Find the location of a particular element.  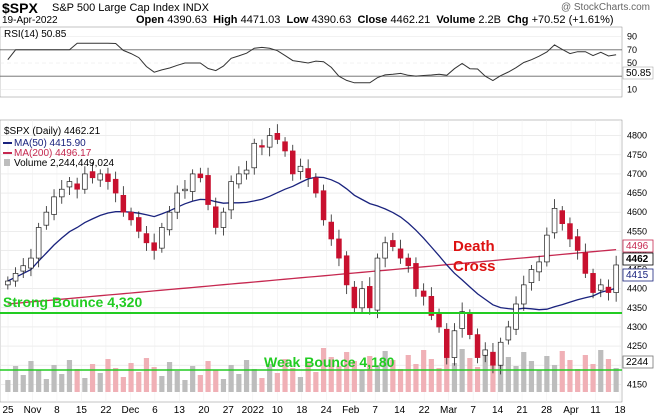

date-tick-label: 8 is located at coordinates (57, 410).